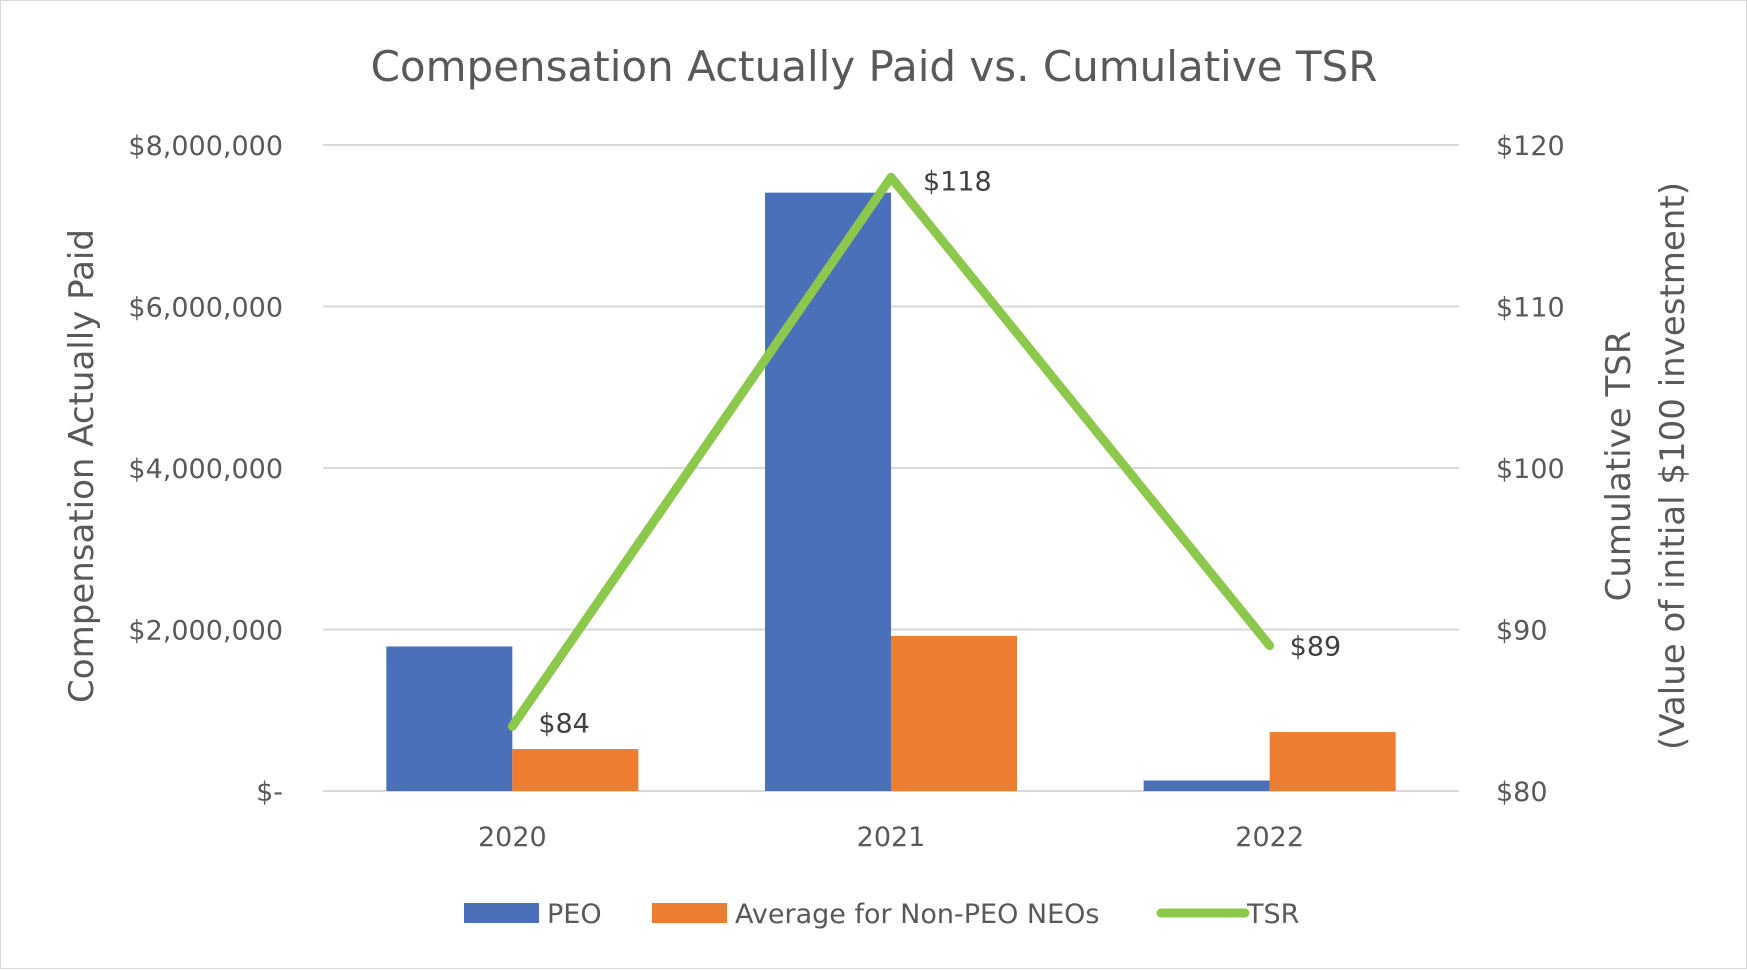 This screenshot has height=970, width=1747. Describe the element at coordinates (205, 308) in the screenshot. I see `left-tick-label: $6,000,000` at that location.